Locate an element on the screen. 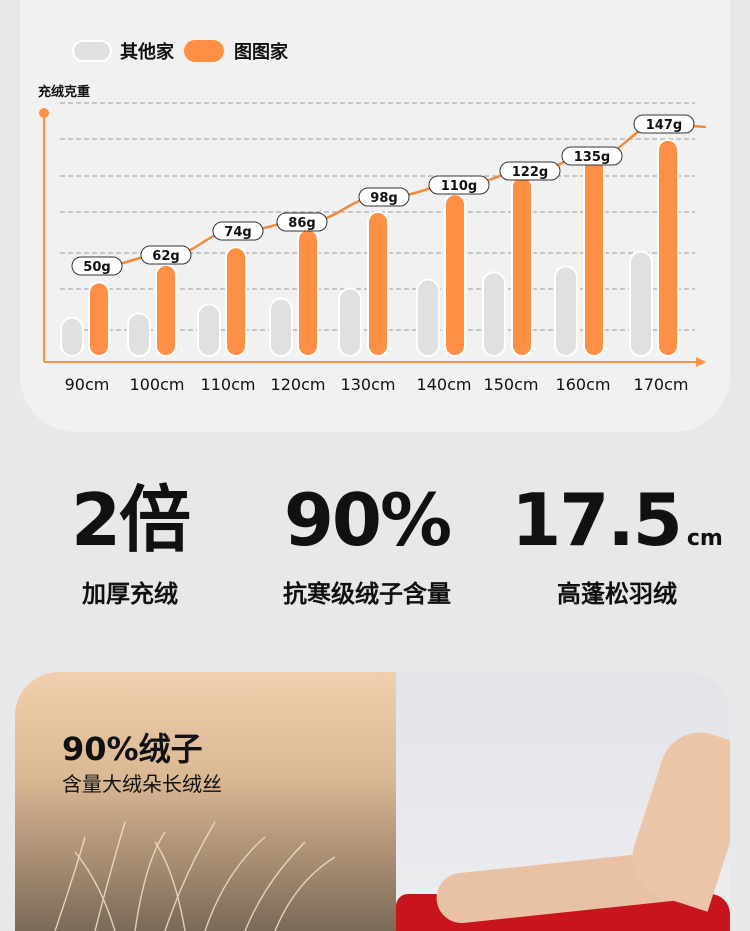 The width and height of the screenshot is (750, 931). stat-value: 90% is located at coordinates (367, 520).